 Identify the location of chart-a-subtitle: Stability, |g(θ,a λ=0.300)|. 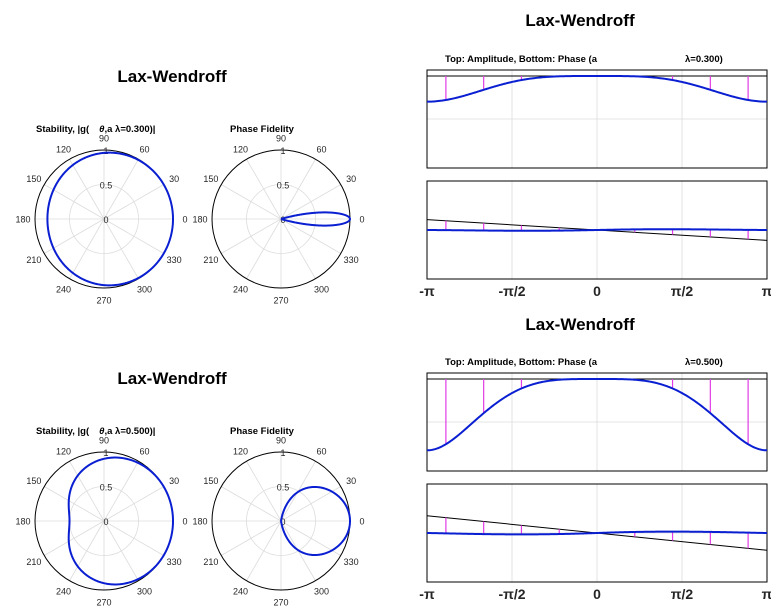
(95, 129).